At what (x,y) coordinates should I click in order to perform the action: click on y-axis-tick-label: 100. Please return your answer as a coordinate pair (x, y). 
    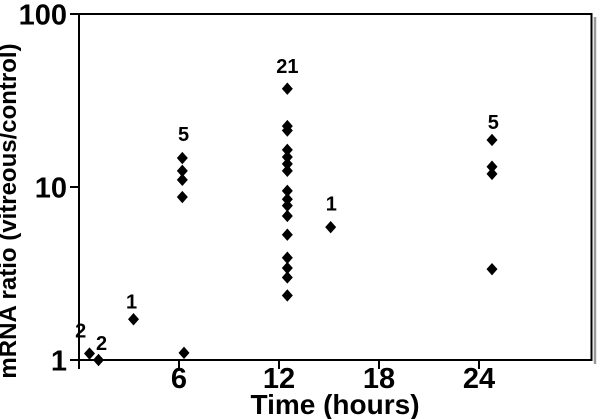
    Looking at the image, I should click on (43, 16).